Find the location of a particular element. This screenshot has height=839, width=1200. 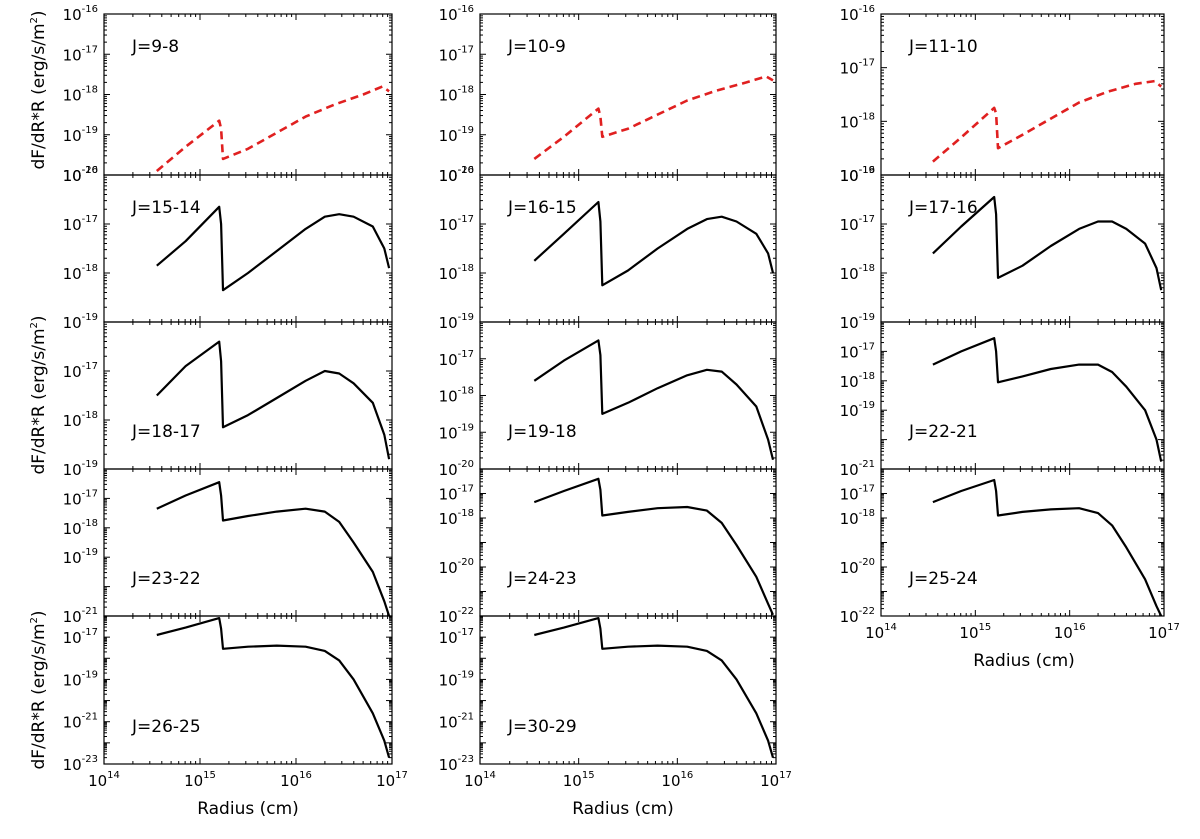

panel-j-16-15: 10-16 10-17 10-18 10-19 J=16-15 is located at coordinates (608, 248).